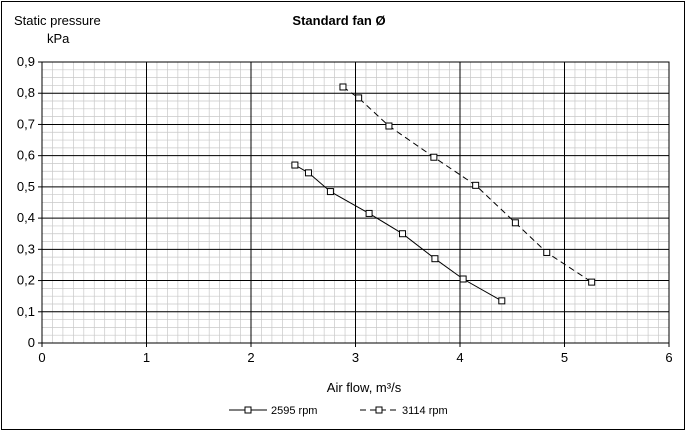  What do you see at coordinates (338, 411) in the screenshot?
I see `legend: 2595 rpm 3114 rpm` at bounding box center [338, 411].